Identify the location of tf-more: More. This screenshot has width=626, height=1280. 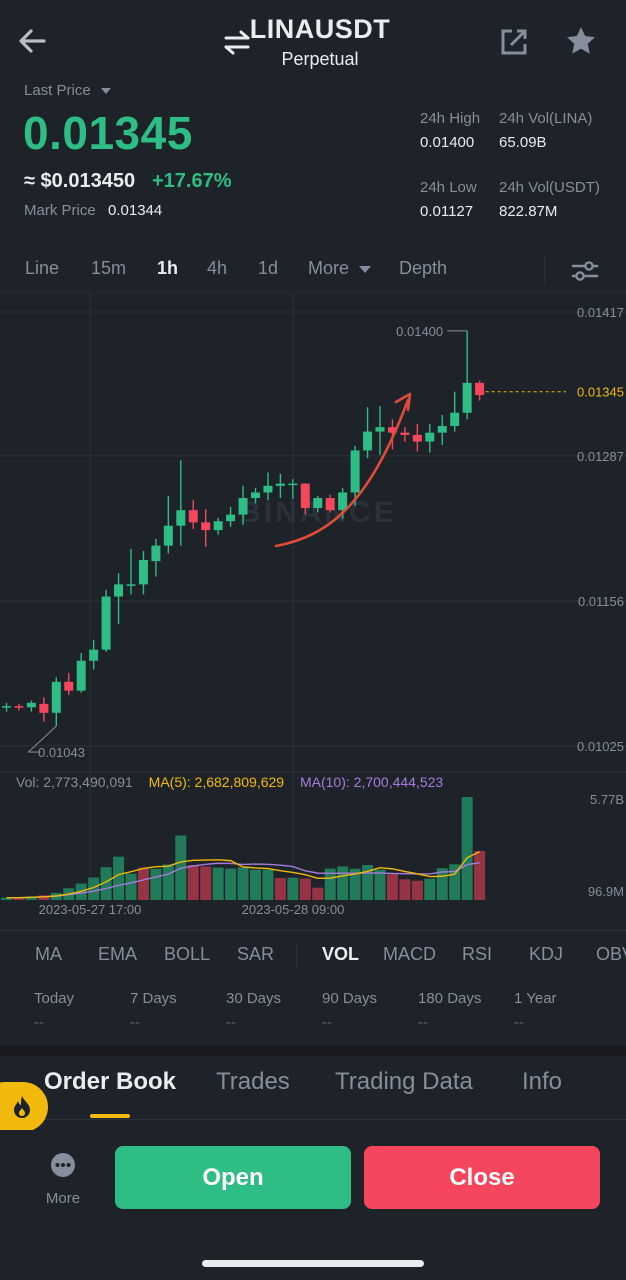
(340, 268).